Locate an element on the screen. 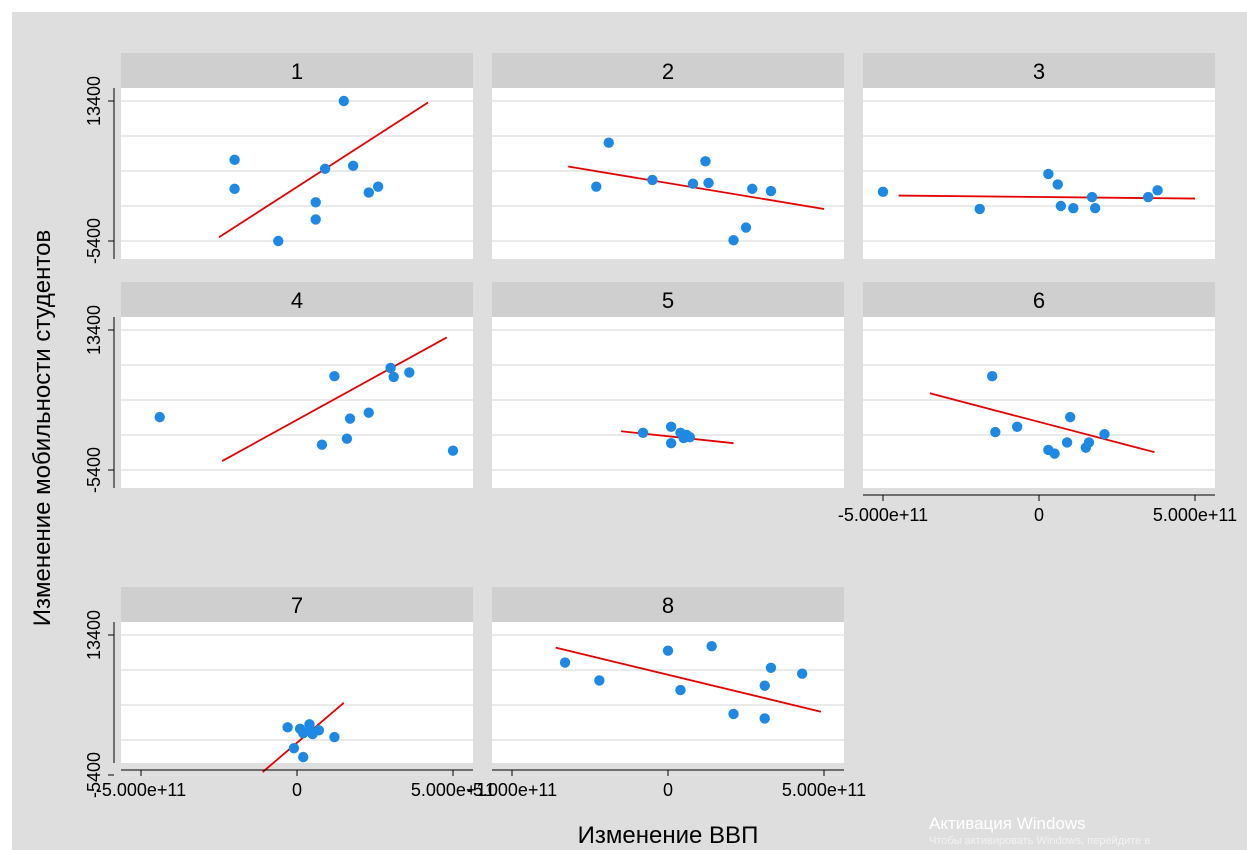 The image size is (1247, 850). panel-strip-label: 7 is located at coordinates (297, 605).